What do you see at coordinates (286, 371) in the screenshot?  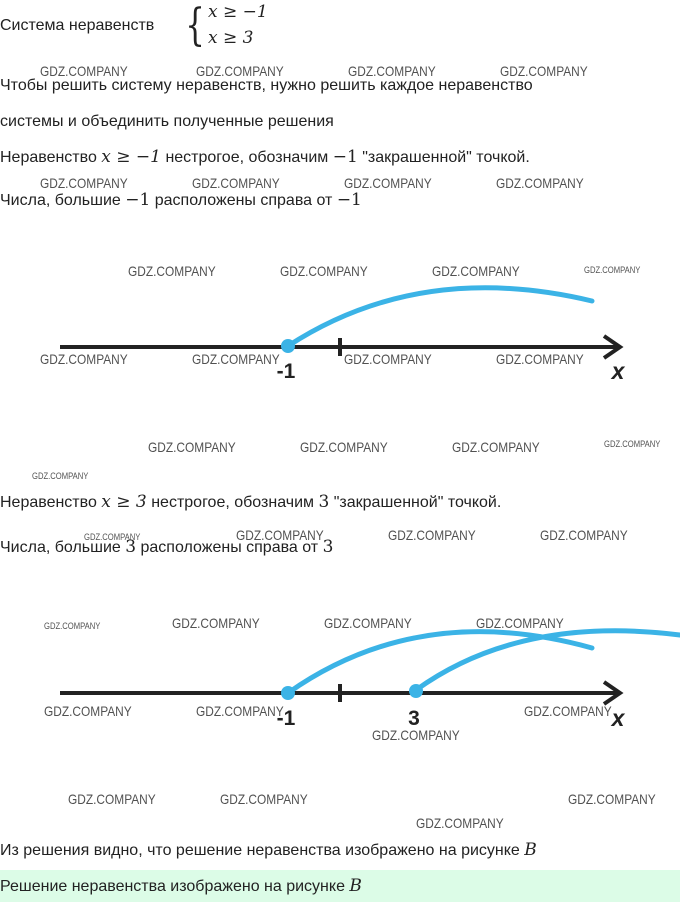 I see `point-label: -1` at bounding box center [286, 371].